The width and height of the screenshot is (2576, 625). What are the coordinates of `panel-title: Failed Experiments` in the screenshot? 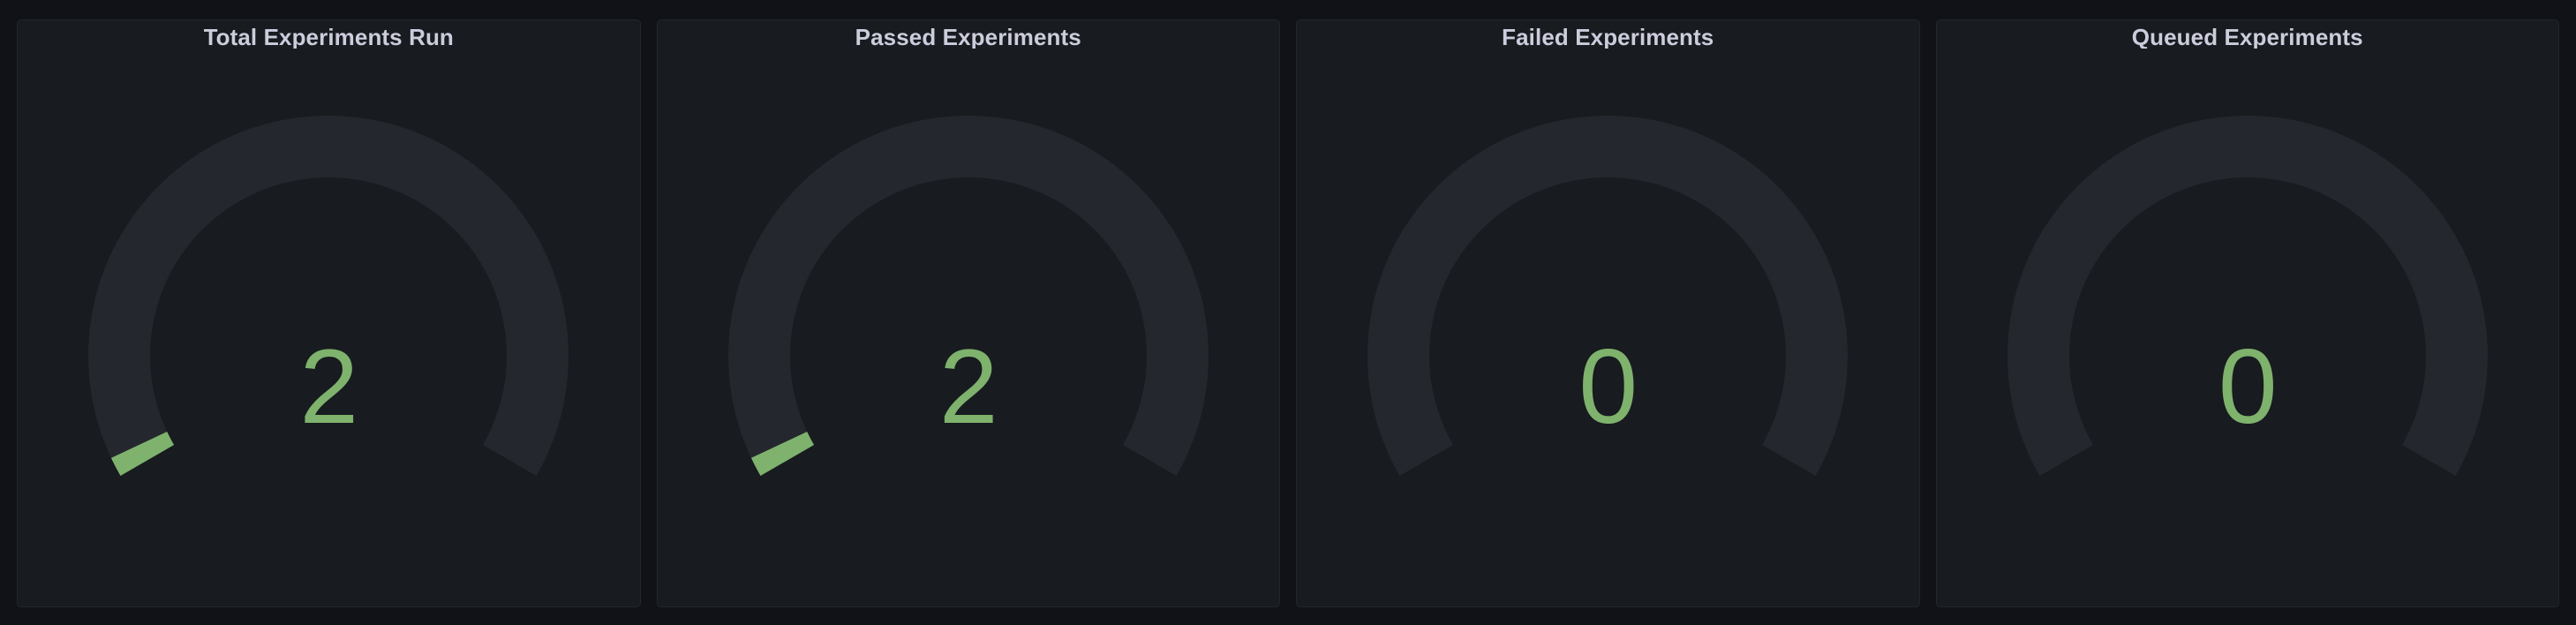 It's located at (1608, 38).